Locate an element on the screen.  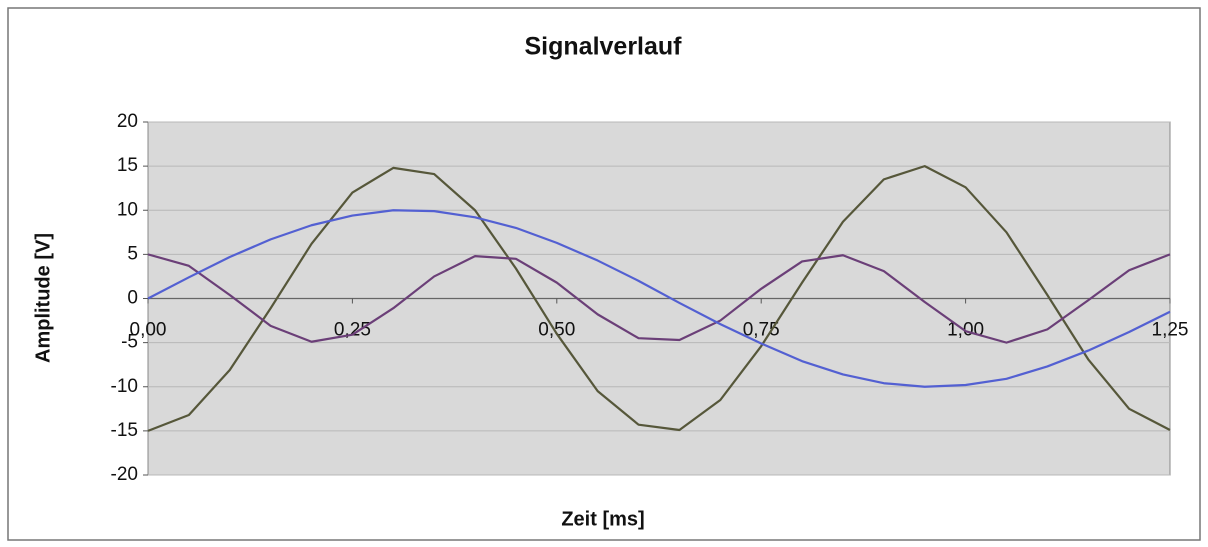
x-tick-label: 1,25 is located at coordinates (1170, 330).